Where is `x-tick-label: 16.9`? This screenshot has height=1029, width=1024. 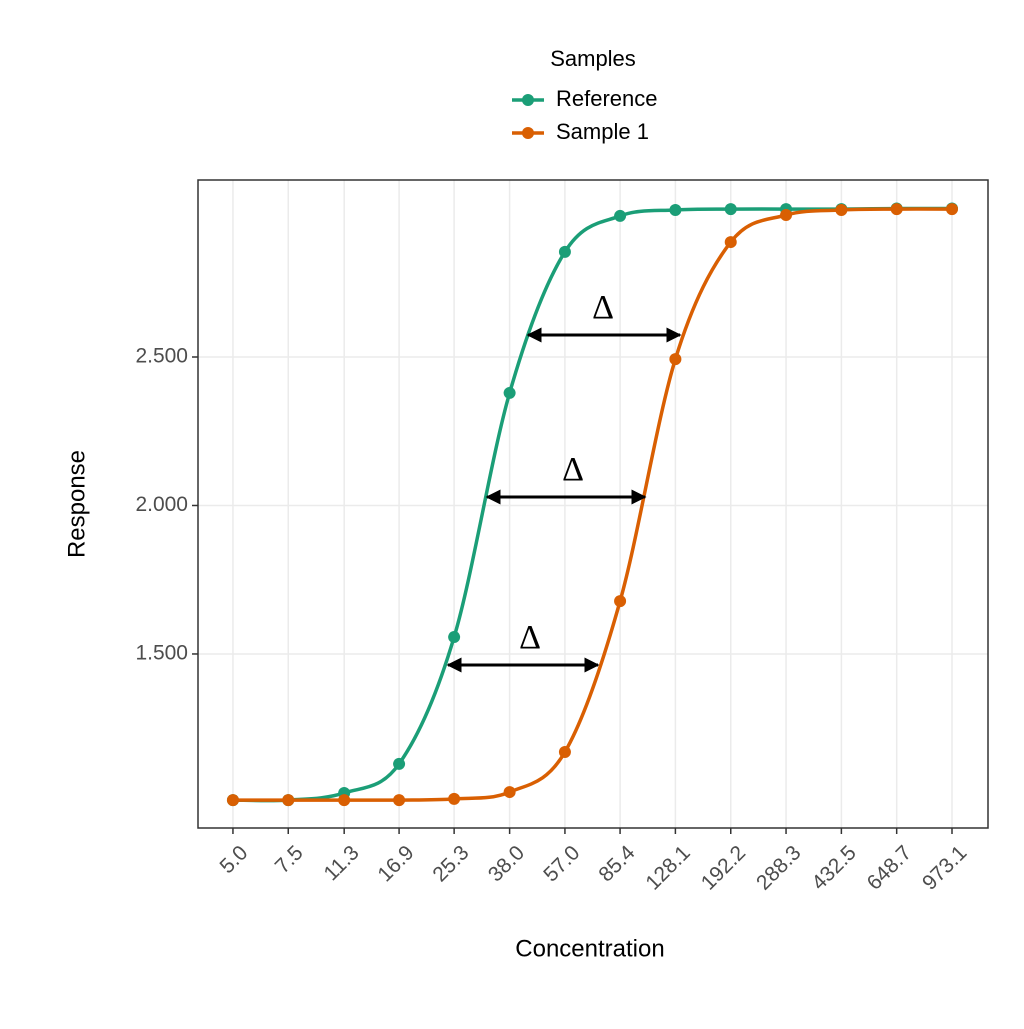
x-tick-label: 16.9 is located at coordinates (395, 863).